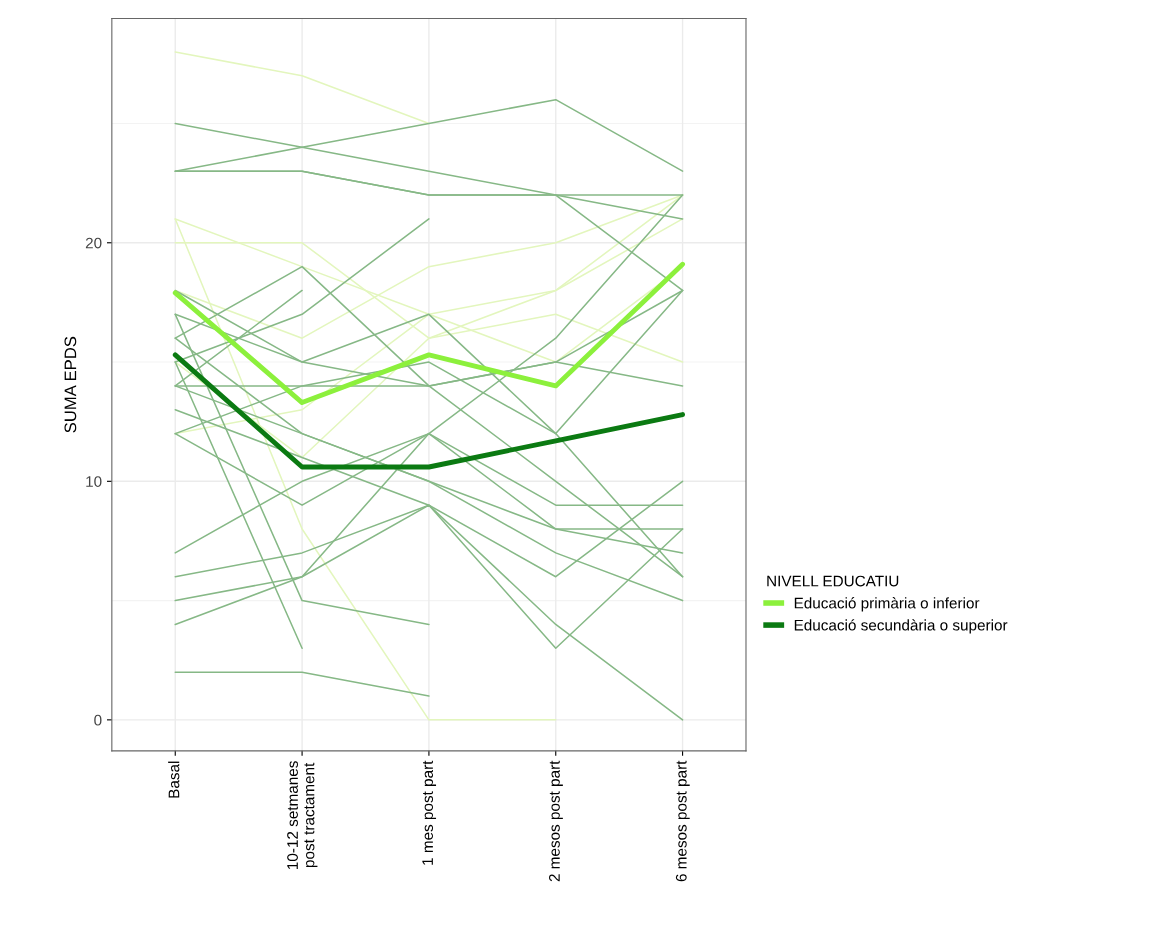  What do you see at coordinates (93, 243) in the screenshot?
I see `y-tick-label: 20` at bounding box center [93, 243].